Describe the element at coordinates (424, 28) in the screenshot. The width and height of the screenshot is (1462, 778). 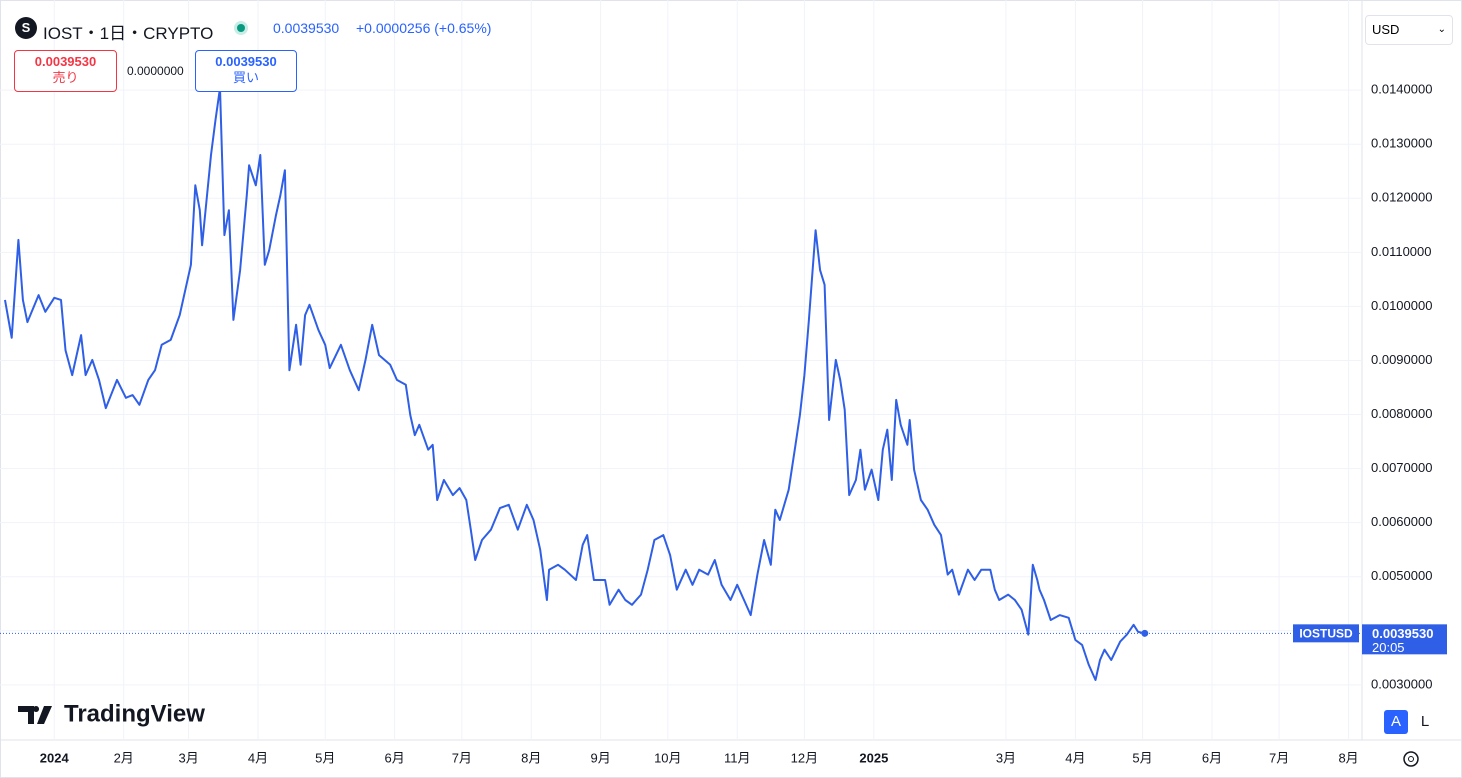
I see `header-change: +0.0000256 (+0.65%)` at that location.